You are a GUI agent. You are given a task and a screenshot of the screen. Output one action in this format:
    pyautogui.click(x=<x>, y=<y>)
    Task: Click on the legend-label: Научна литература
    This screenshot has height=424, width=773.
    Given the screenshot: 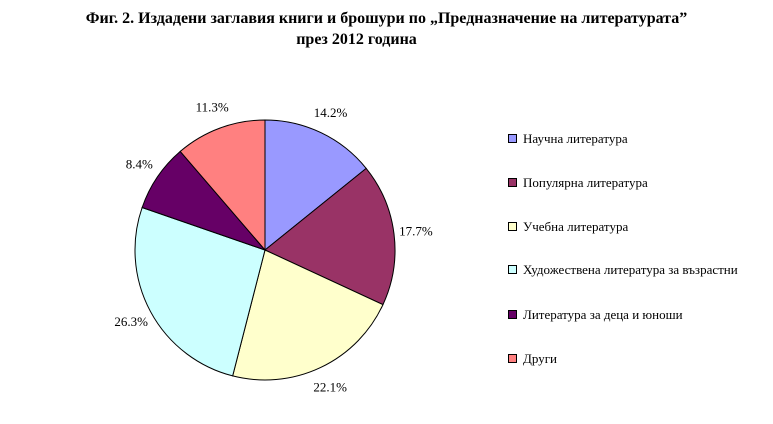 What is the action you would take?
    pyautogui.click(x=575, y=138)
    